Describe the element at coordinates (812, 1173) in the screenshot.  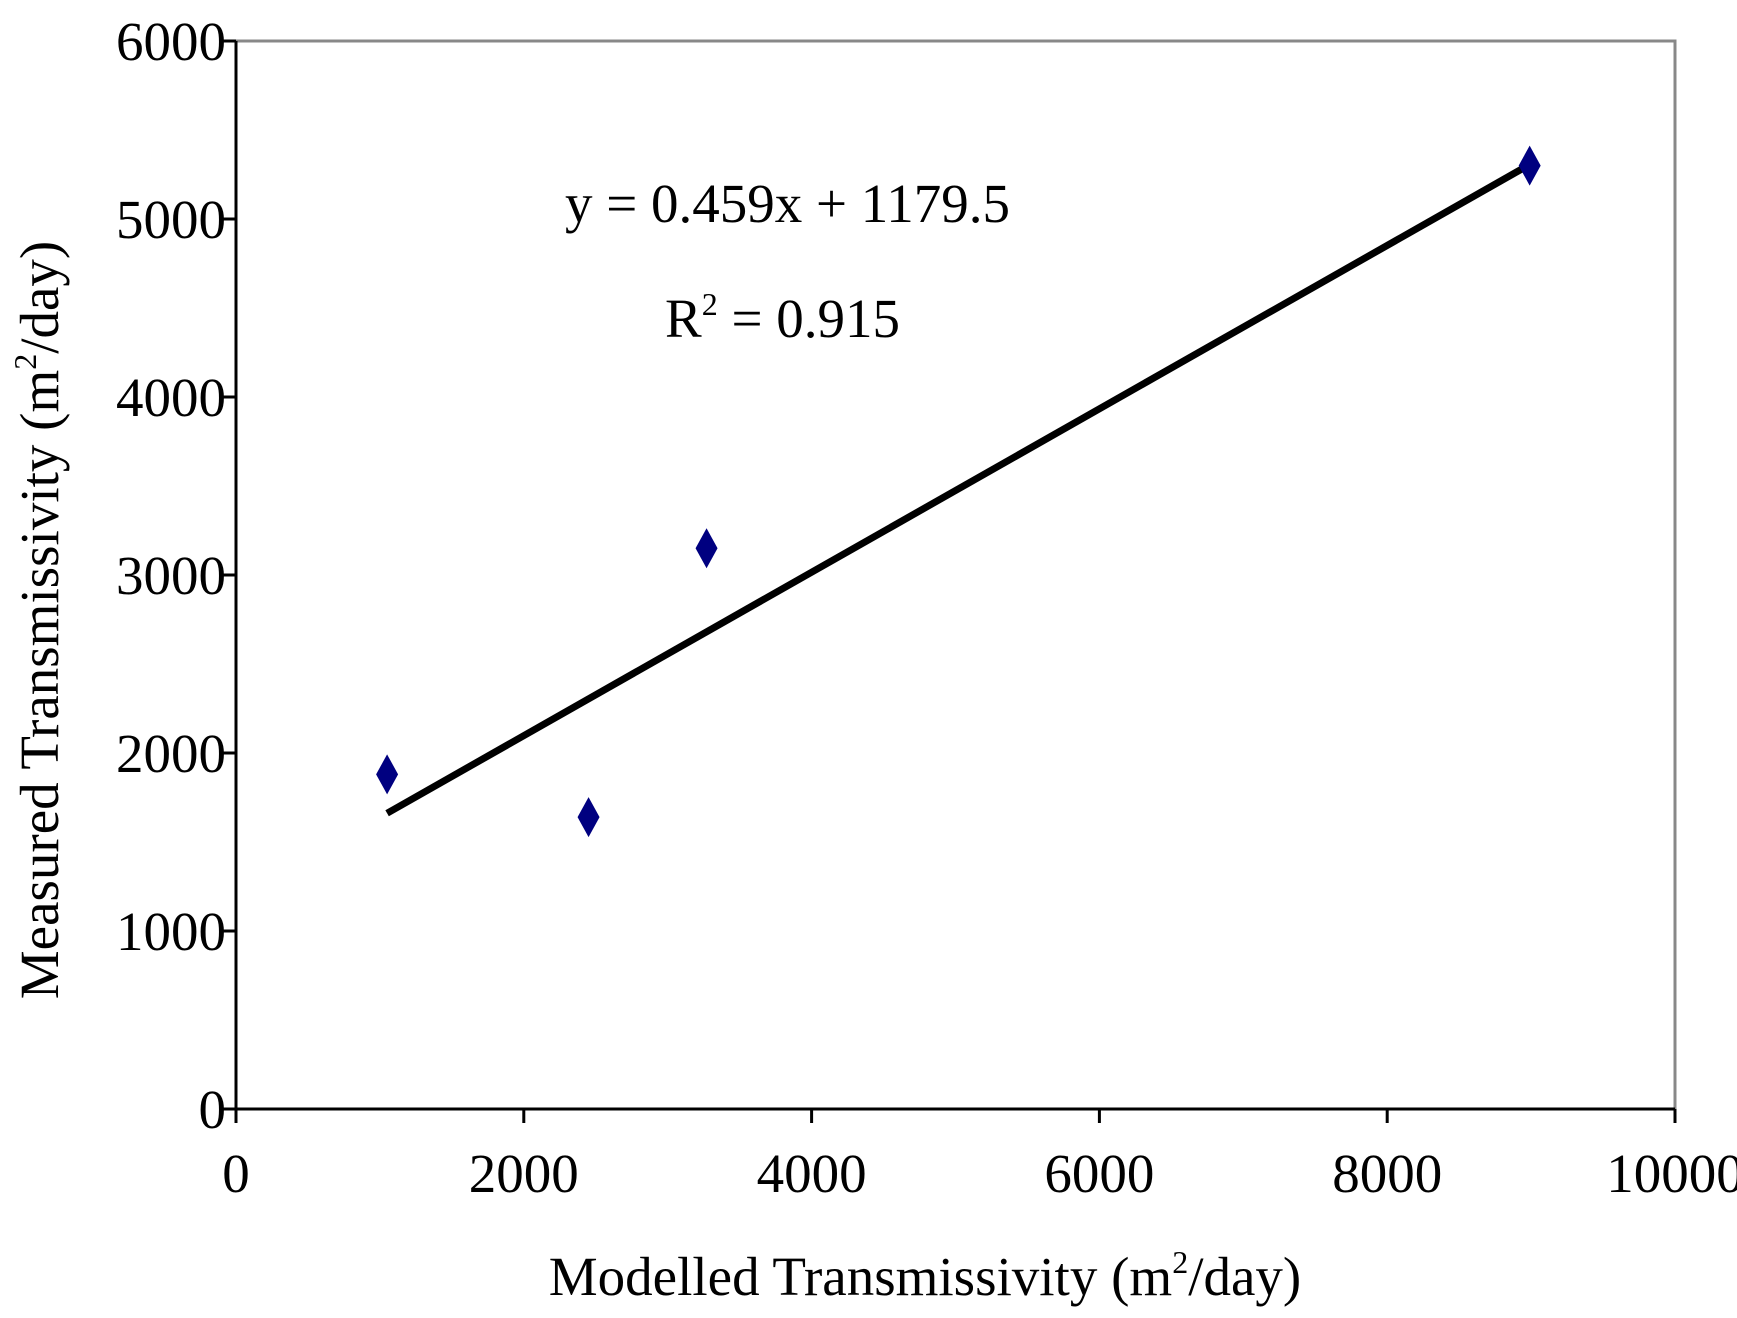
I see `x-tick-label: 4000` at that location.